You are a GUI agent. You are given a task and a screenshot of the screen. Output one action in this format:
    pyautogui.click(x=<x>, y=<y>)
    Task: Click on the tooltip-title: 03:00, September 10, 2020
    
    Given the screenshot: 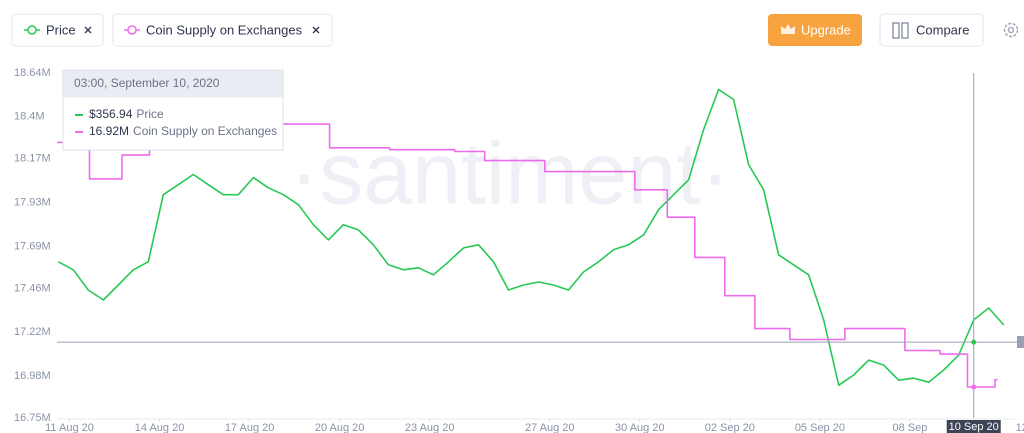 What is the action you would take?
    pyautogui.click(x=147, y=83)
    